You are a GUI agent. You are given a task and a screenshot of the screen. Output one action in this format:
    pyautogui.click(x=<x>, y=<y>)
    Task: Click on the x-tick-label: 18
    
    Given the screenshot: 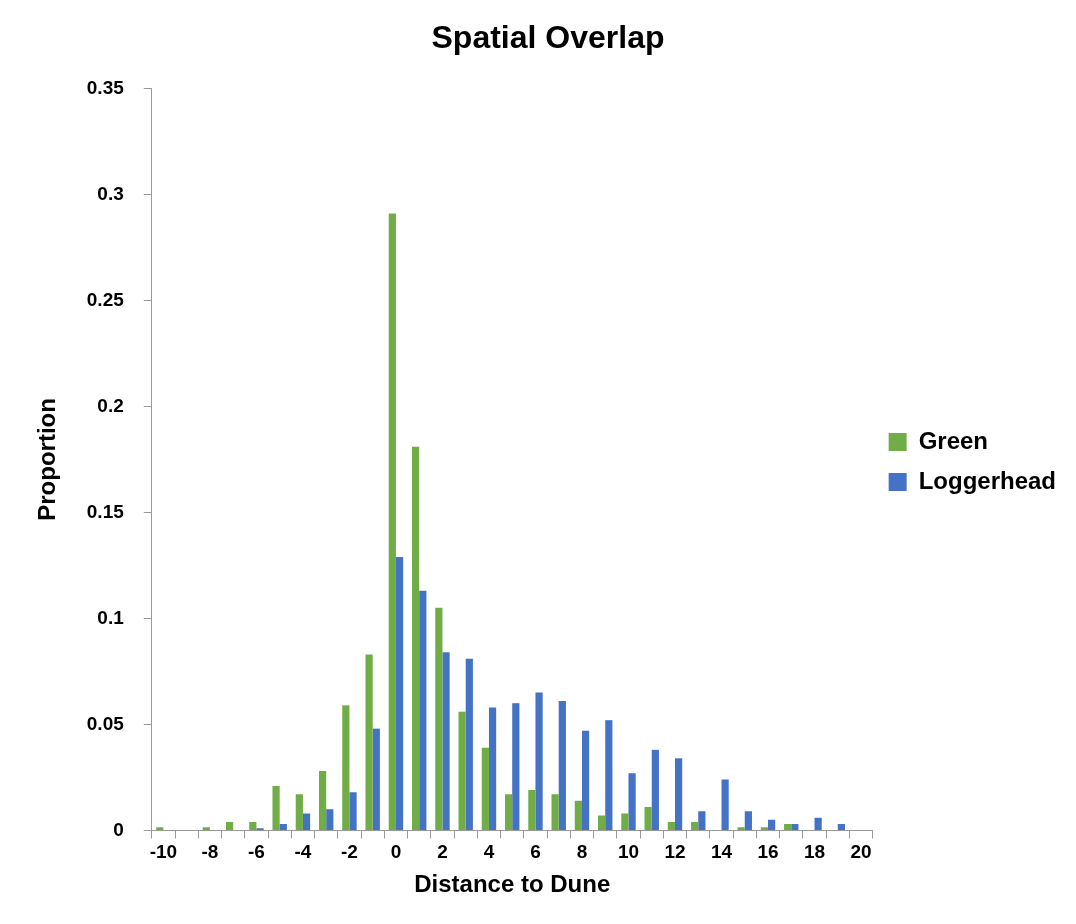 What is the action you would take?
    pyautogui.click(x=814, y=852)
    